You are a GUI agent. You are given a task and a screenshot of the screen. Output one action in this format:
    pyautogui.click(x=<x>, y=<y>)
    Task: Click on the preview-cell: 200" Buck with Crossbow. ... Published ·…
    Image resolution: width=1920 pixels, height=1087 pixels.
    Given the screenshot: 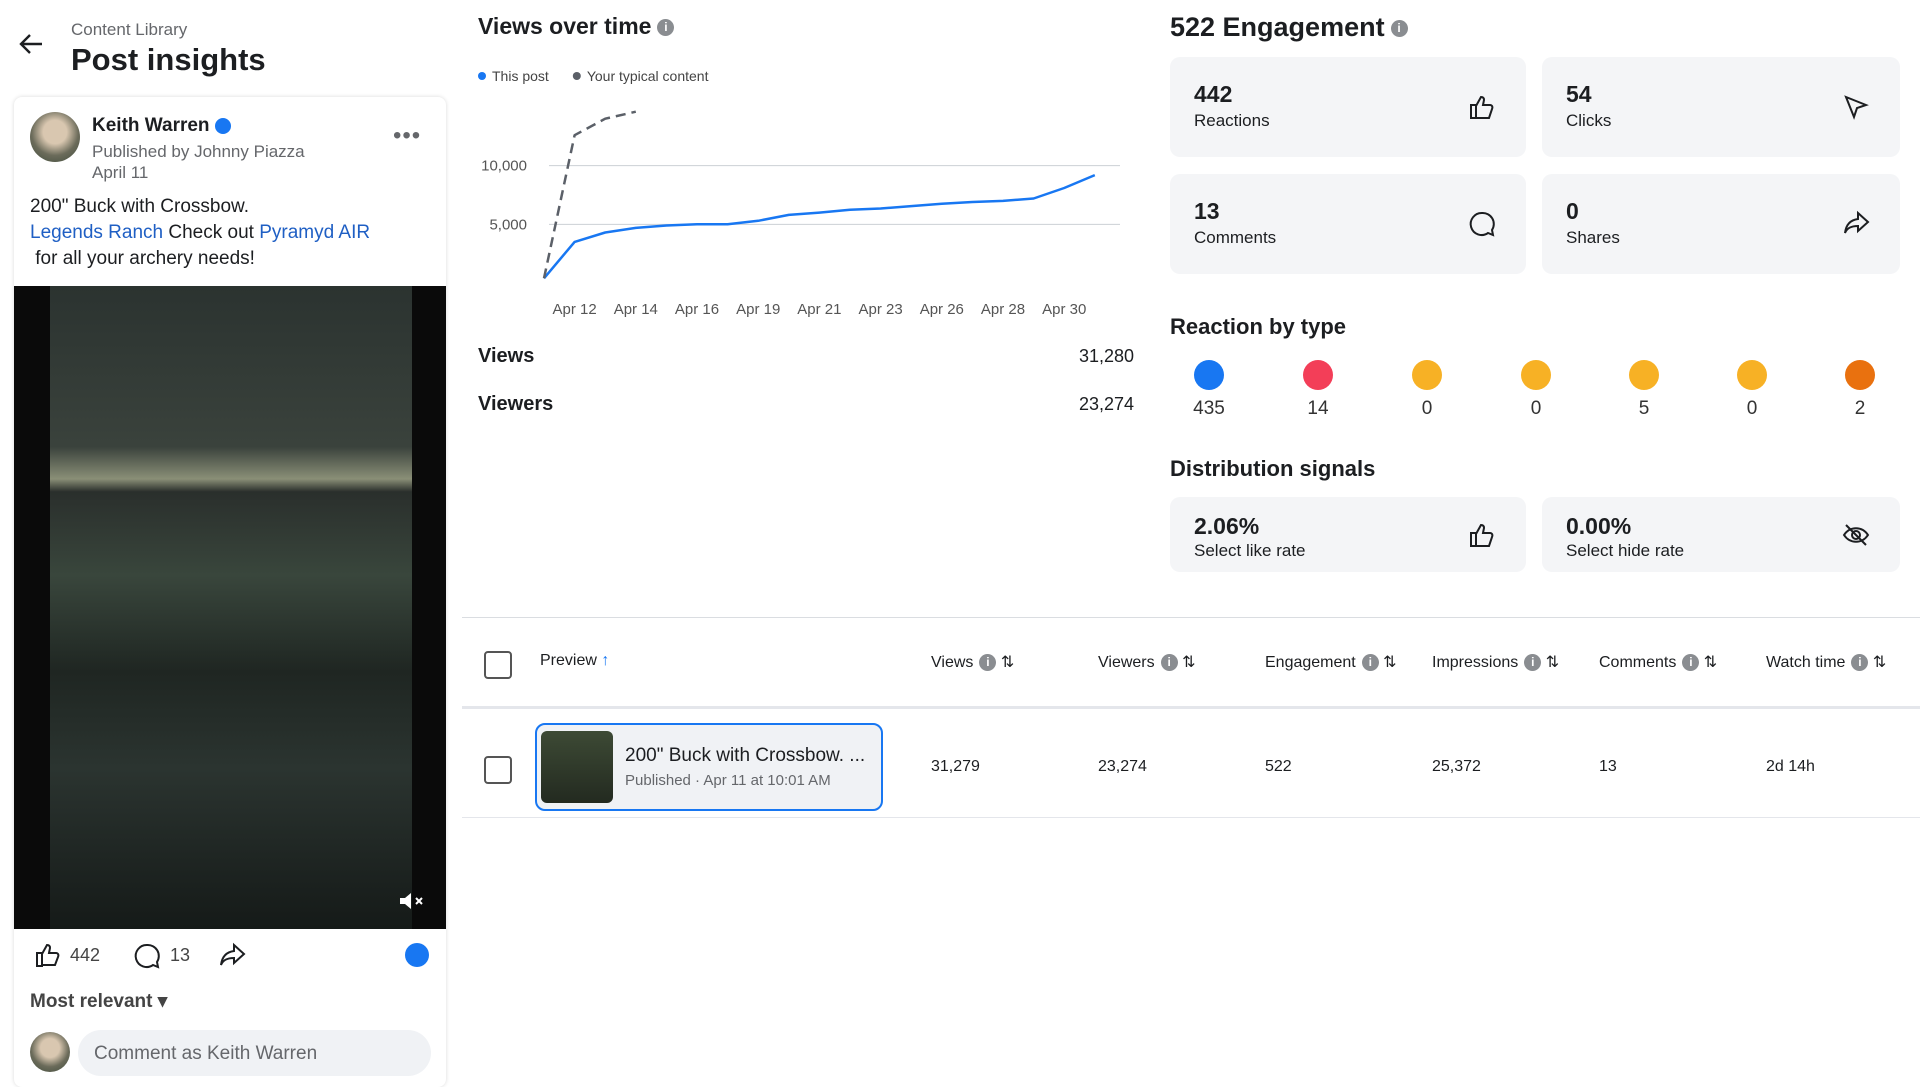 What is the action you would take?
    pyautogui.click(x=709, y=767)
    